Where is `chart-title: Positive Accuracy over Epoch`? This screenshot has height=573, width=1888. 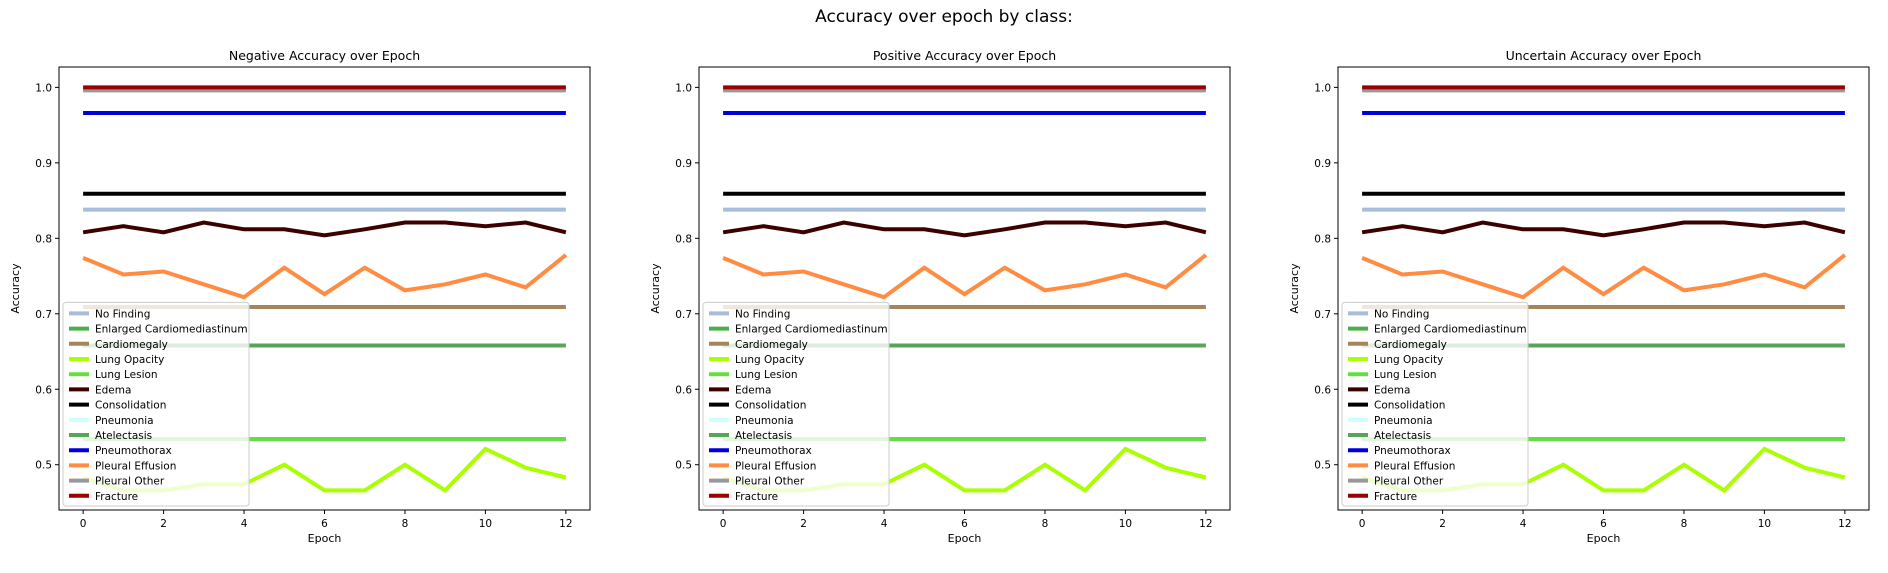
chart-title: Positive Accuracy over Epoch is located at coordinates (964, 55).